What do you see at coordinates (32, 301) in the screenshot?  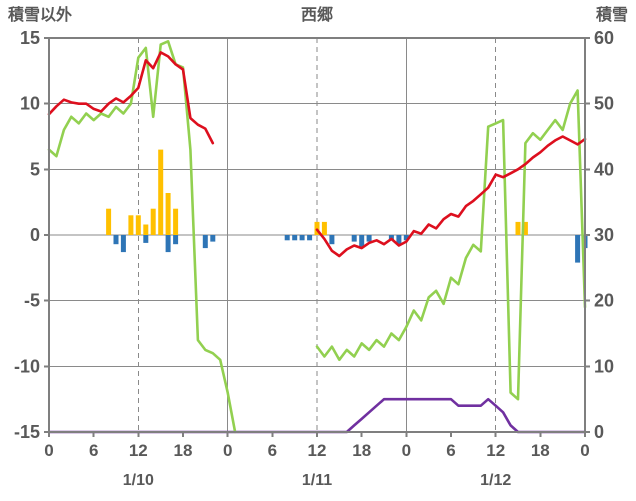 I see `y-left-tick-label: -5` at bounding box center [32, 301].